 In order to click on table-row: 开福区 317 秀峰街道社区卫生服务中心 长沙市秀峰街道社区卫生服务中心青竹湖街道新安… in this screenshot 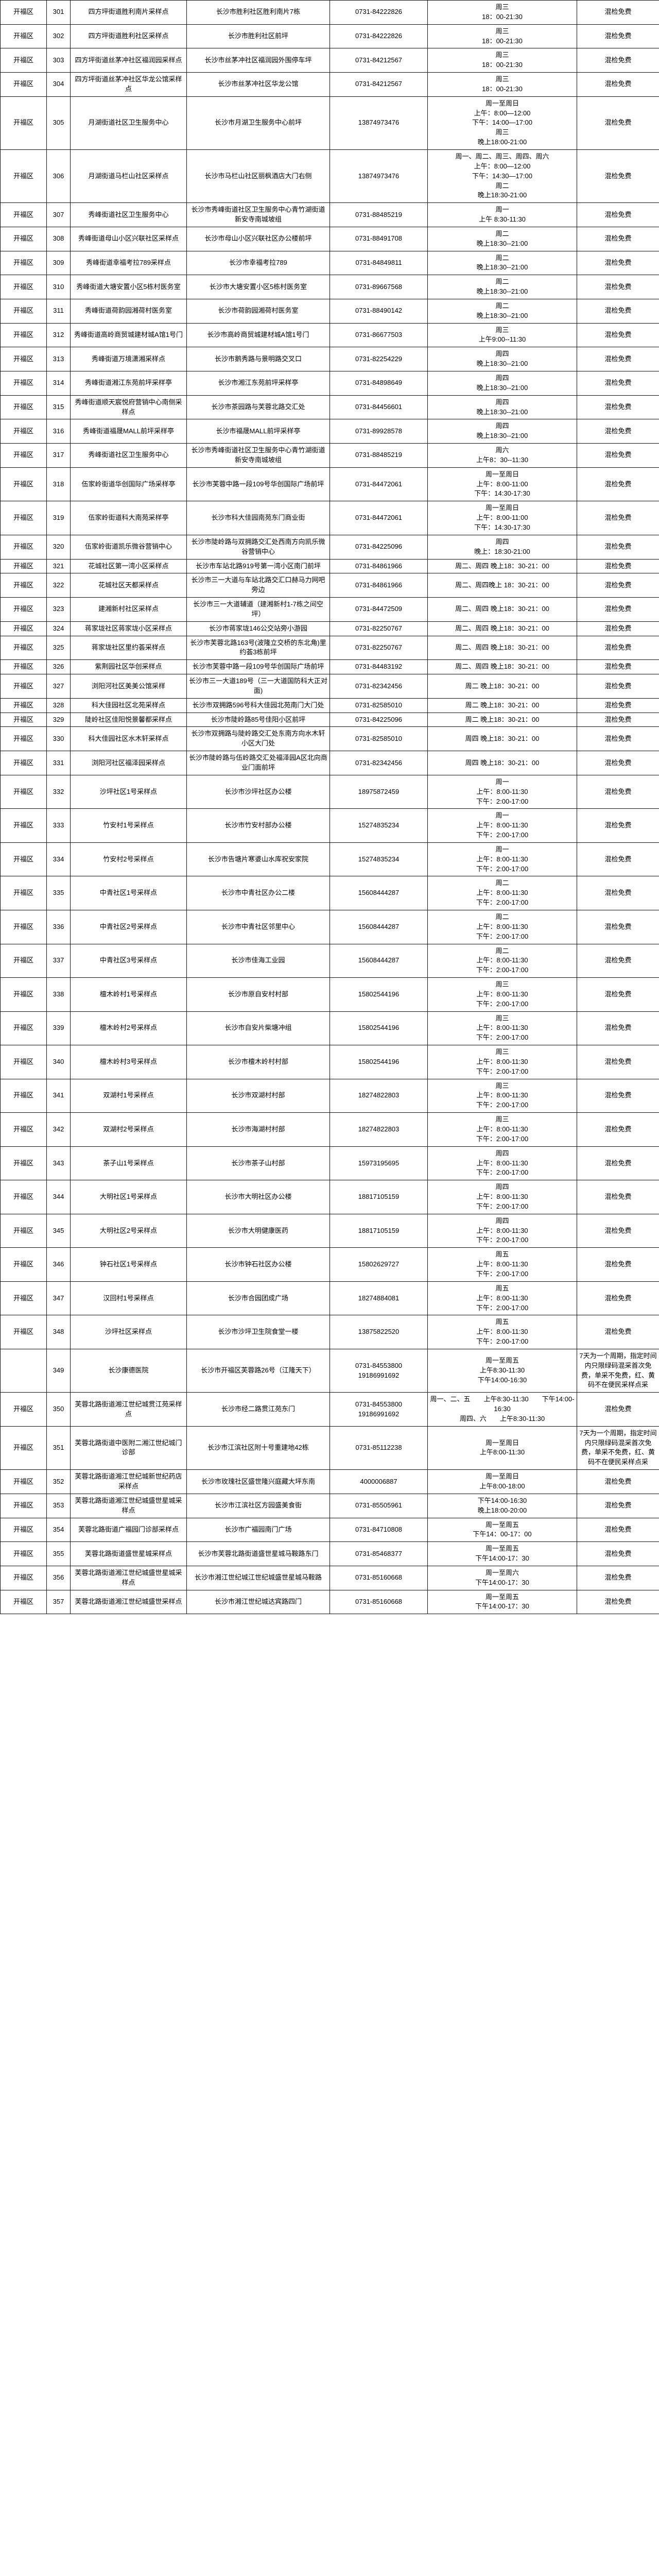, I will do `click(329, 455)`.